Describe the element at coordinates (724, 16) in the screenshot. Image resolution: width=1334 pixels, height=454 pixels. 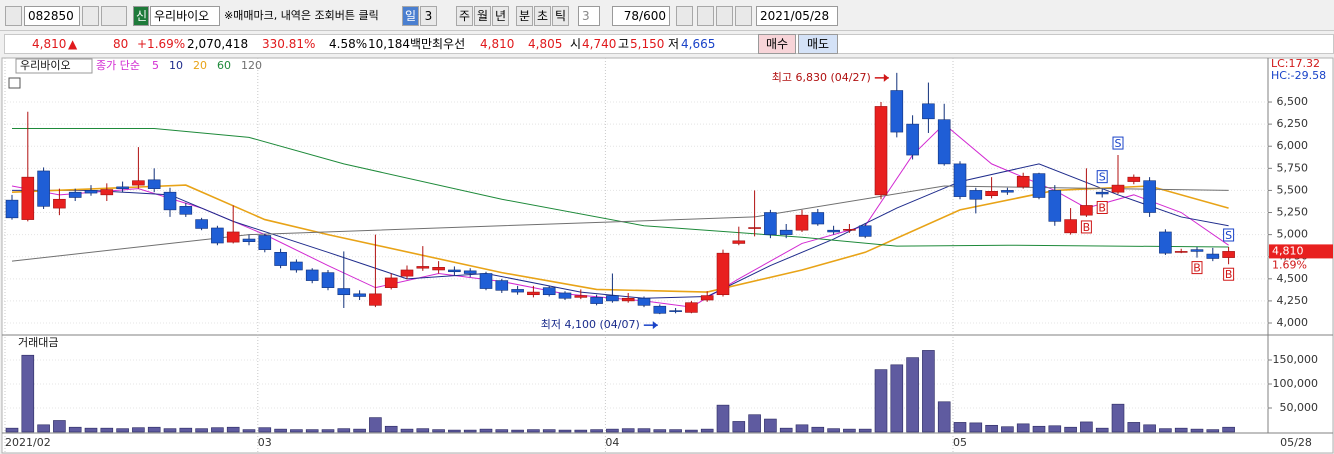
I see `save-icon` at that location.